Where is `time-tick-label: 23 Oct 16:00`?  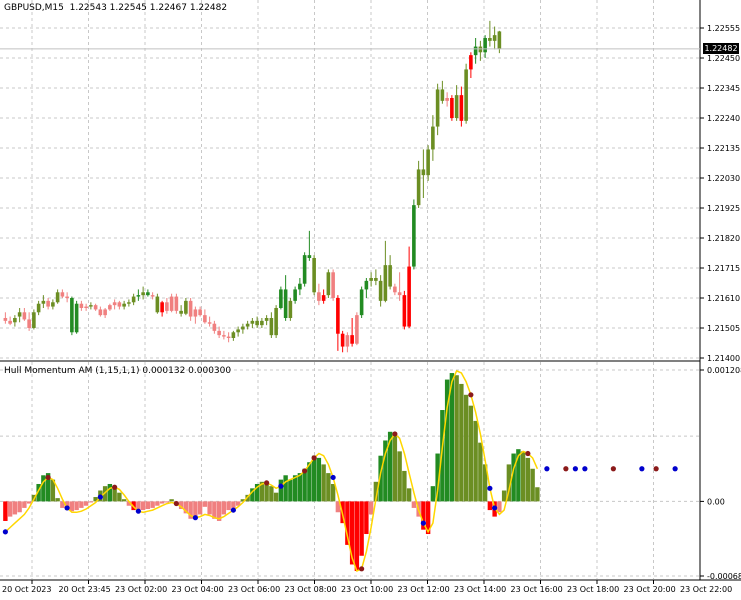 time-tick-label: 23 Oct 16:00 is located at coordinates (537, 589).